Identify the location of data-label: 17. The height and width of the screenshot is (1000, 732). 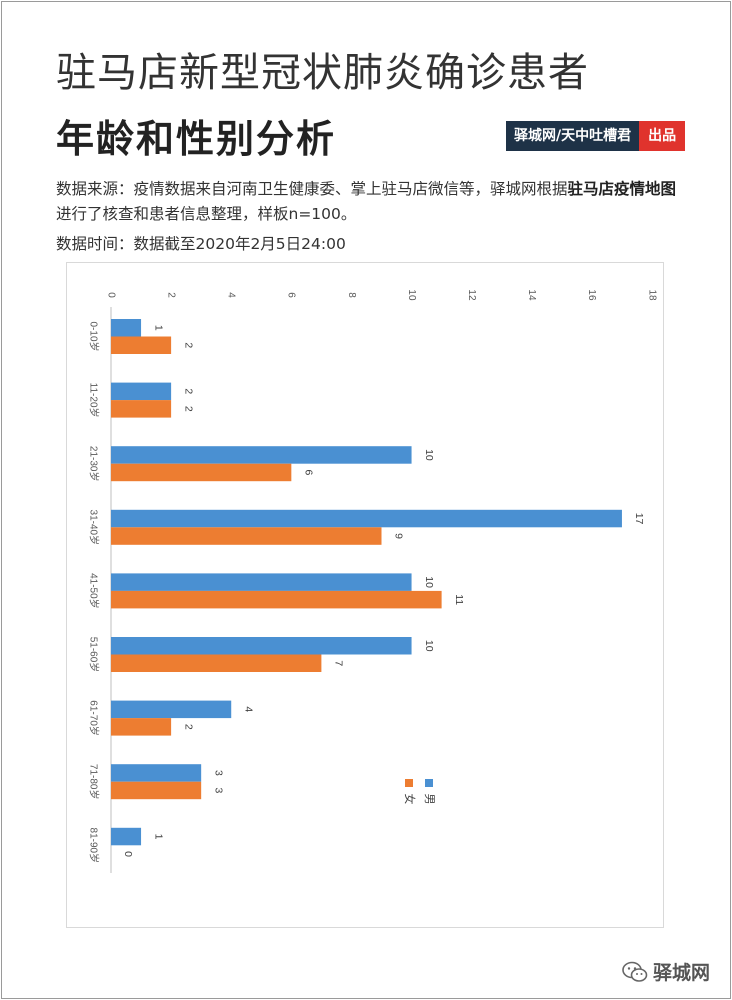
(639, 519).